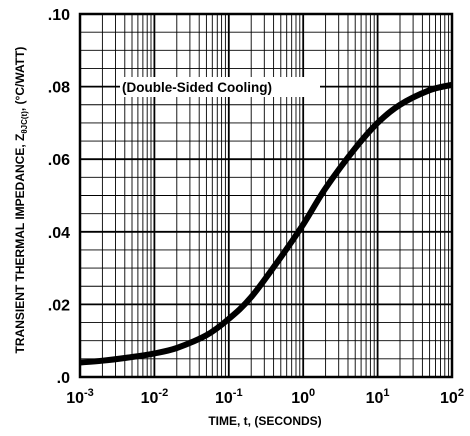 Image resolution: width=470 pixels, height=436 pixels. What do you see at coordinates (238, 393) in the screenshot?
I see `x-tick-exponent: -1` at bounding box center [238, 393].